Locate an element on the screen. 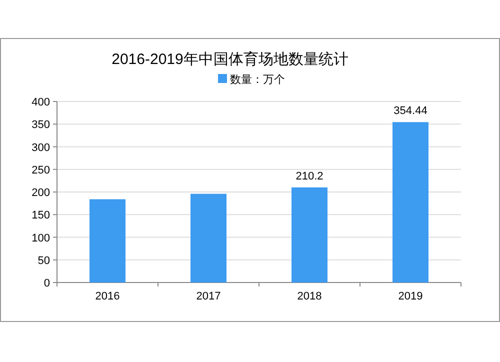 This screenshot has width=500, height=362. y-tick-label: 150 is located at coordinates (41, 216).